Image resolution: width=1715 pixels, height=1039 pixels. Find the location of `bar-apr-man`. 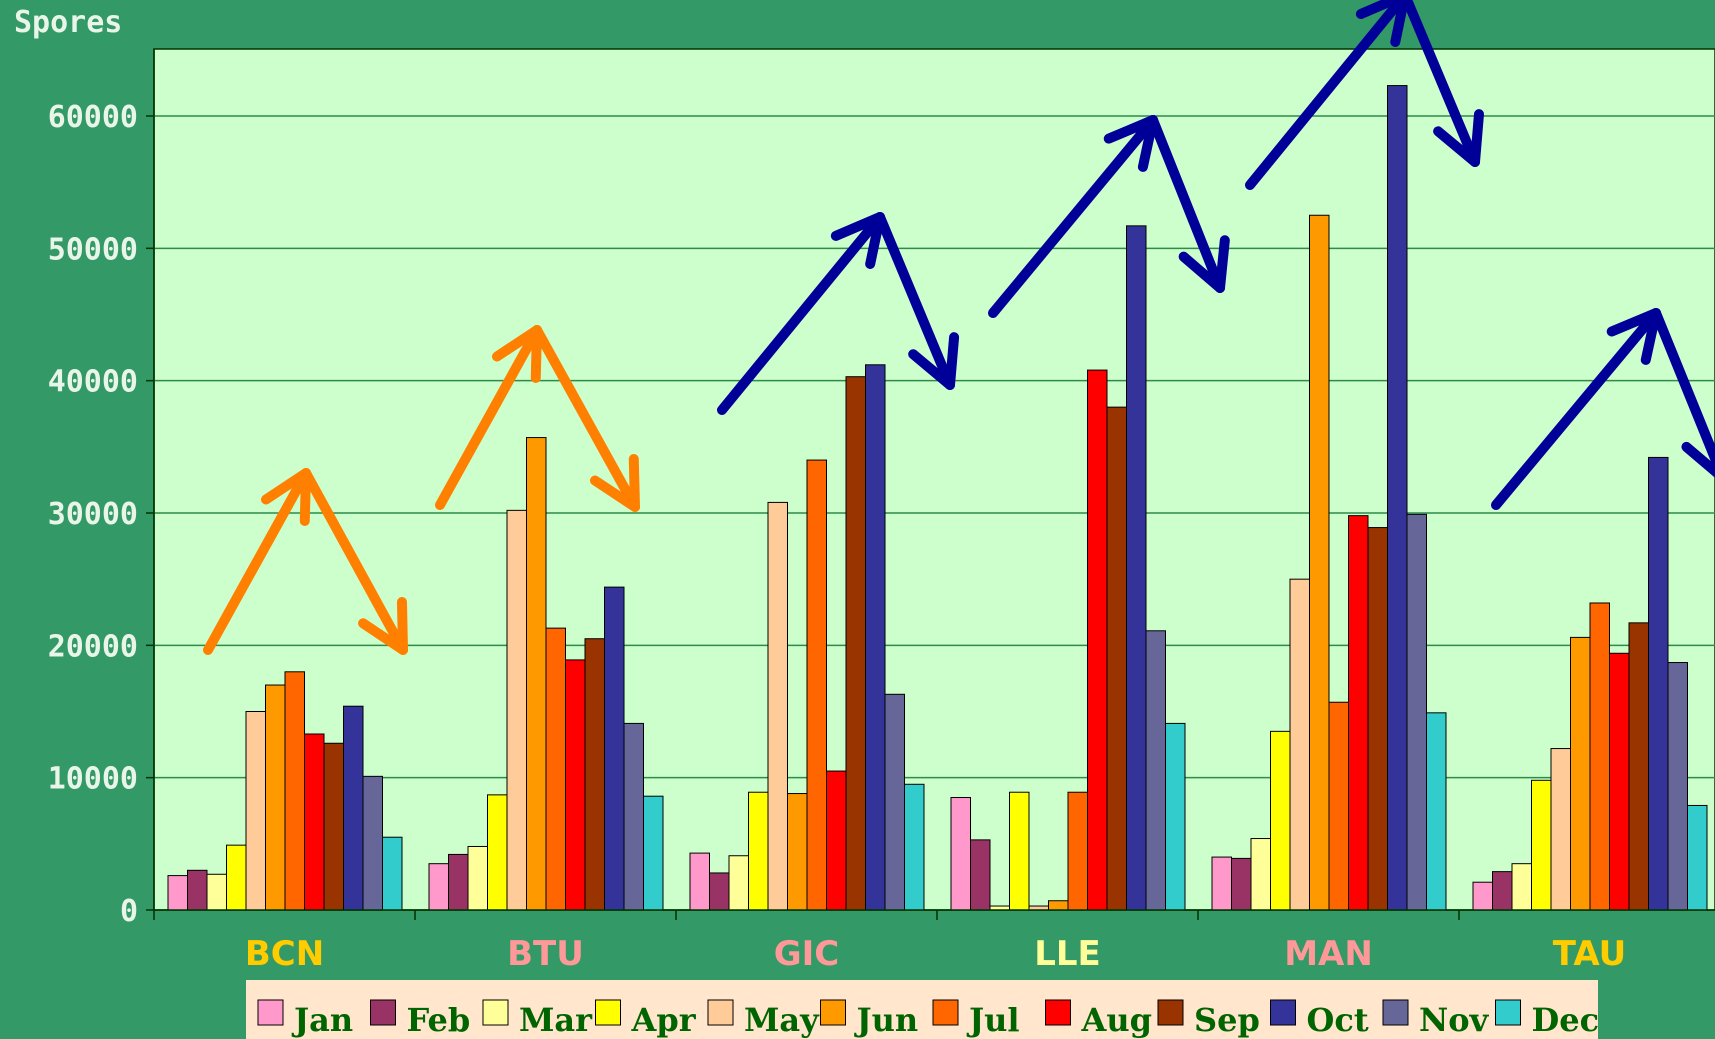

bar-apr-man is located at coordinates (1280, 820).